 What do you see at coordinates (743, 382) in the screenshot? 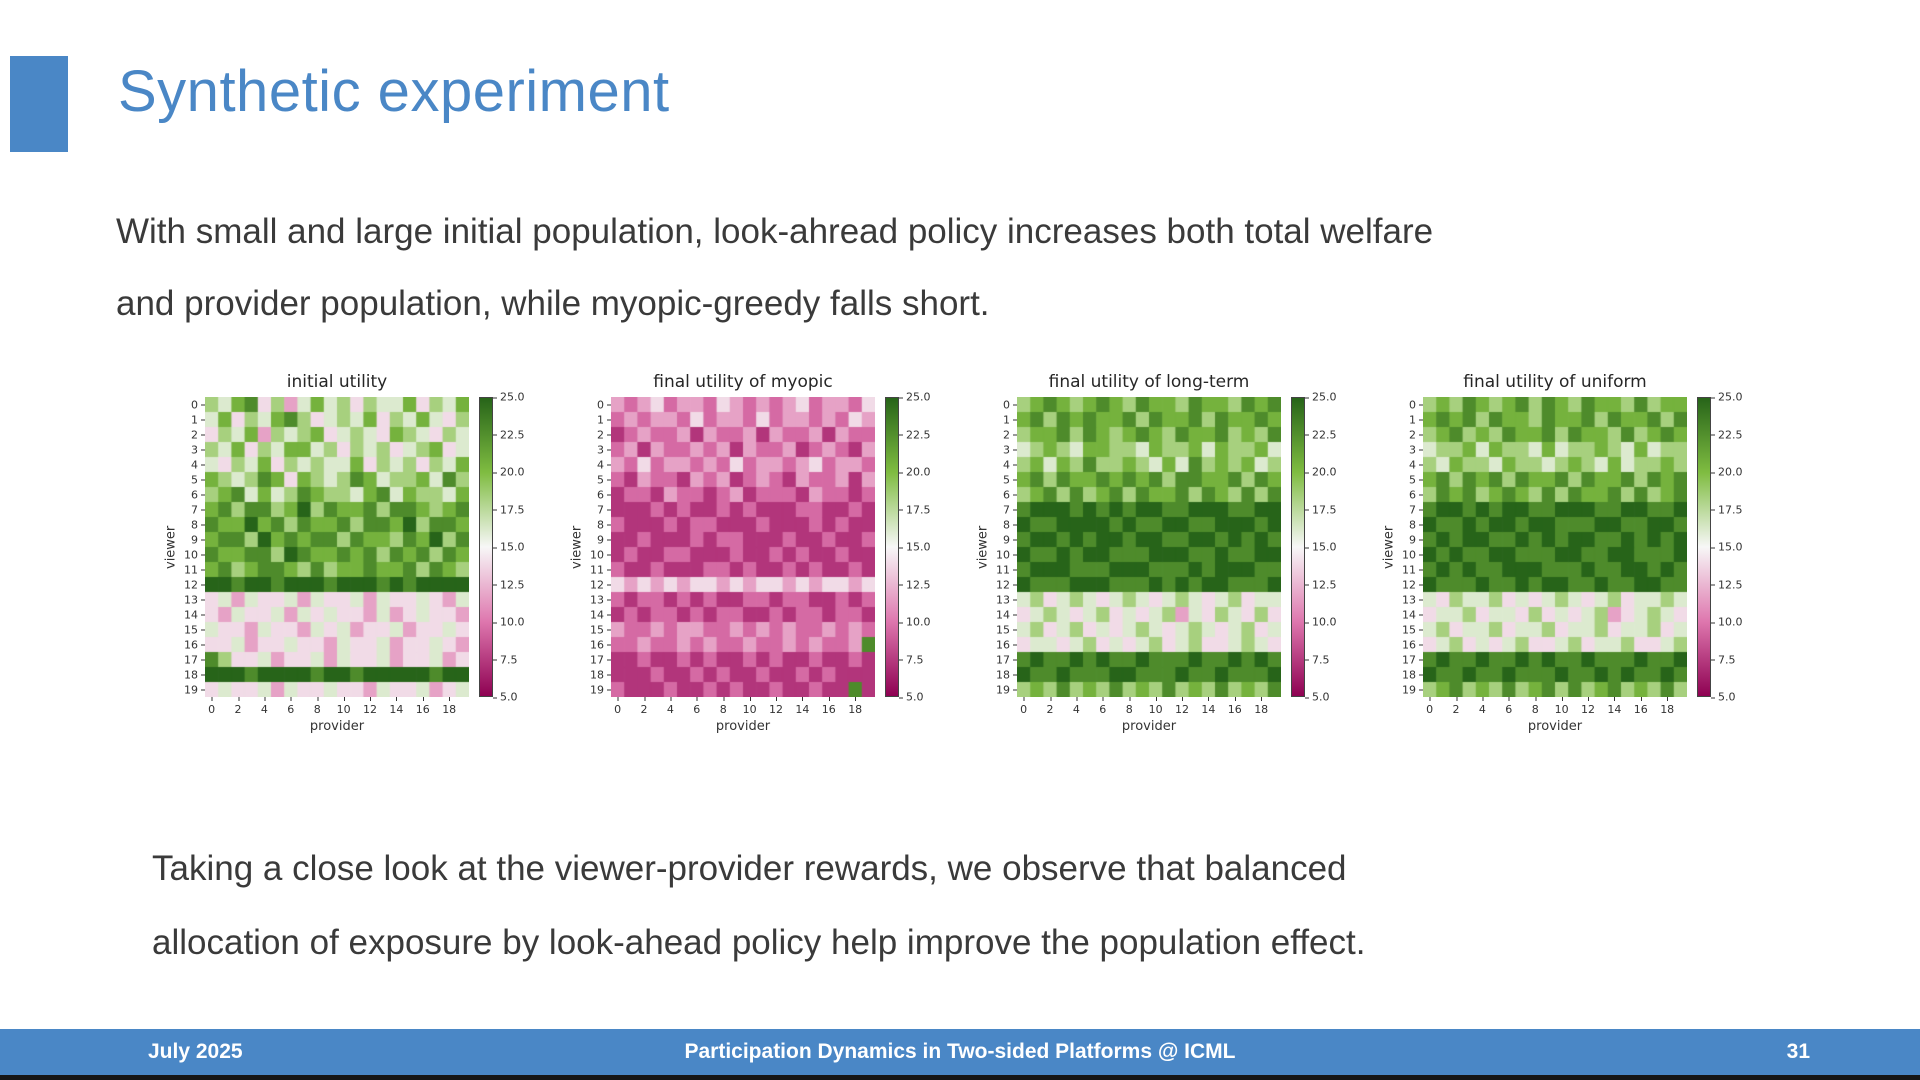
I see `chart-title: final utility of myopic` at bounding box center [743, 382].